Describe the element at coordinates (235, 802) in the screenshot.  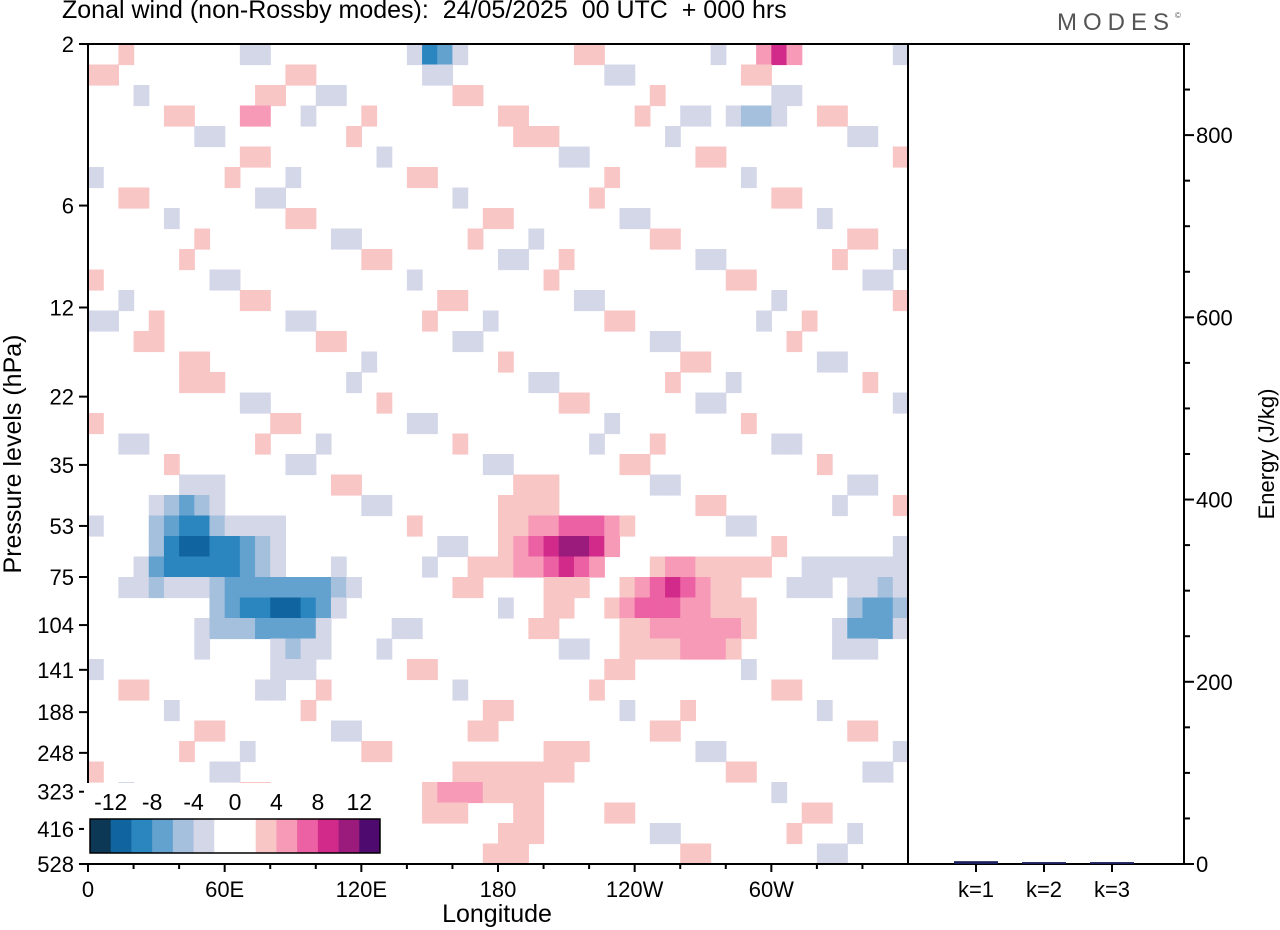
I see `colorbar-tick-label: 0` at that location.